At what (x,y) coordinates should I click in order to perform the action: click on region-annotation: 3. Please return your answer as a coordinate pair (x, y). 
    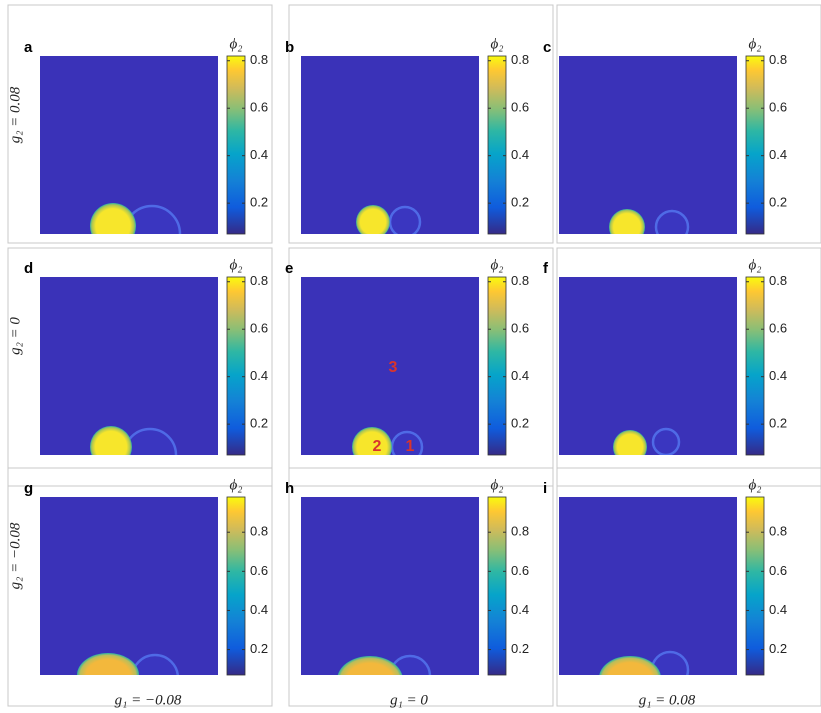
    Looking at the image, I should click on (393, 367).